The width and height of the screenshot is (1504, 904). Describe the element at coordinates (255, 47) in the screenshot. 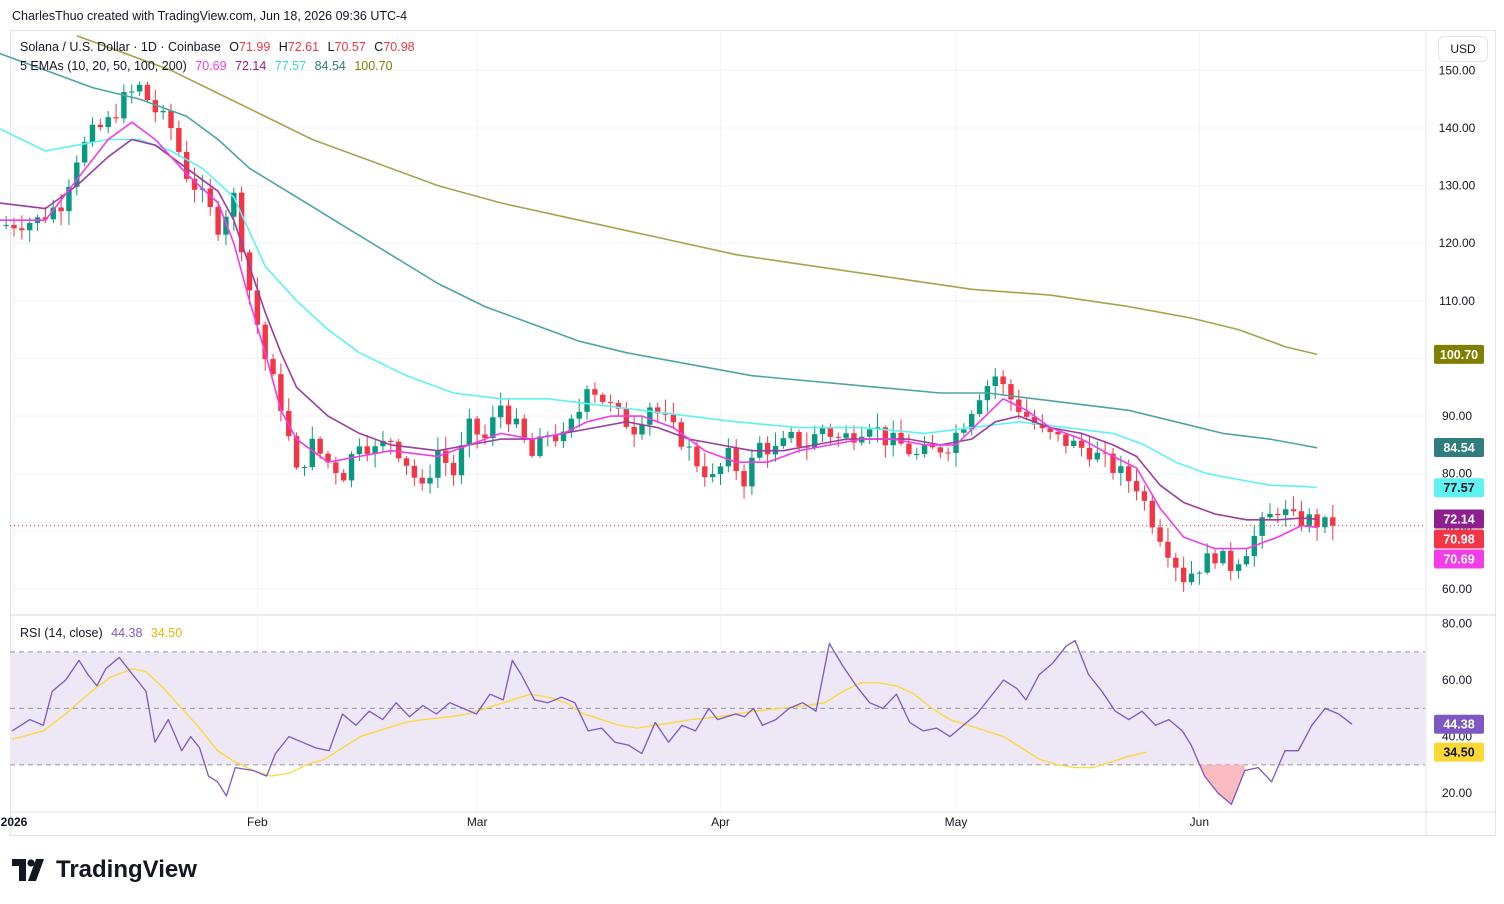

I see `open-value: 71.99` at that location.